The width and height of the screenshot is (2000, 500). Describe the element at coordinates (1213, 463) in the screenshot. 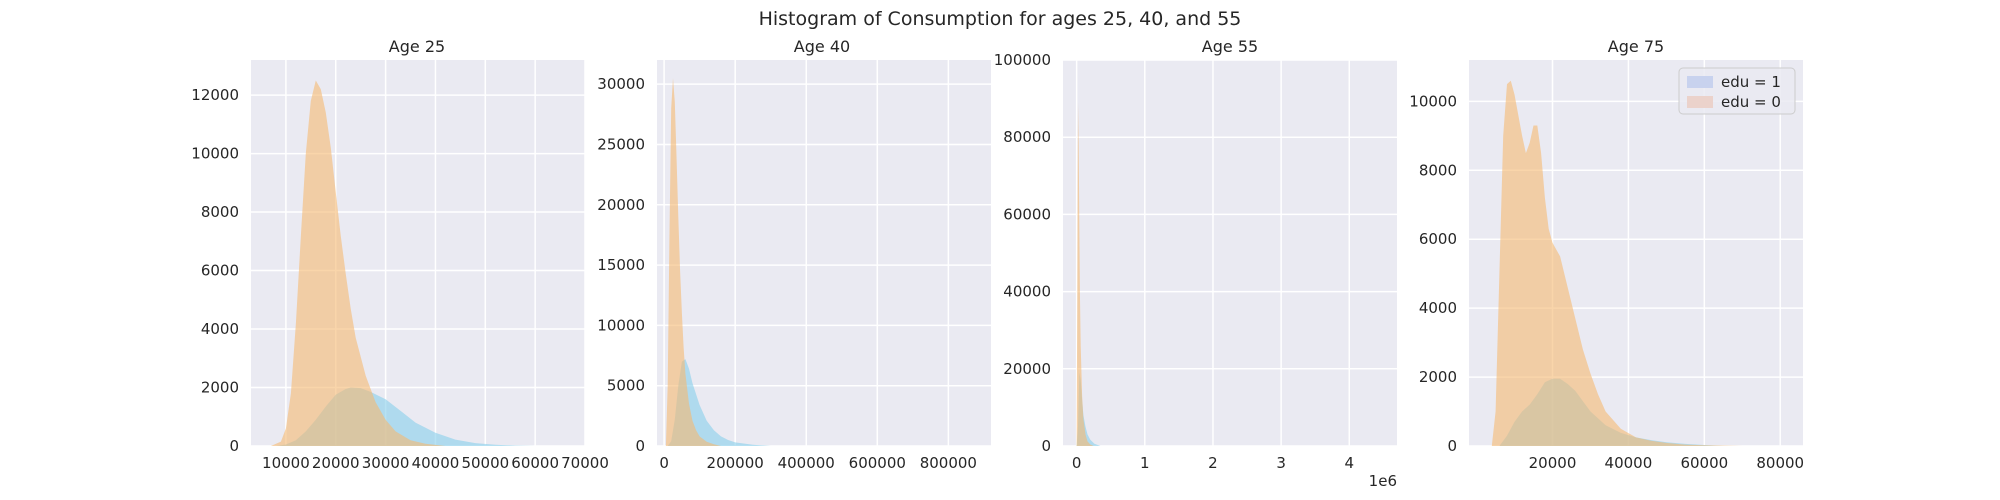

I see `x-tick-label: 2` at that location.